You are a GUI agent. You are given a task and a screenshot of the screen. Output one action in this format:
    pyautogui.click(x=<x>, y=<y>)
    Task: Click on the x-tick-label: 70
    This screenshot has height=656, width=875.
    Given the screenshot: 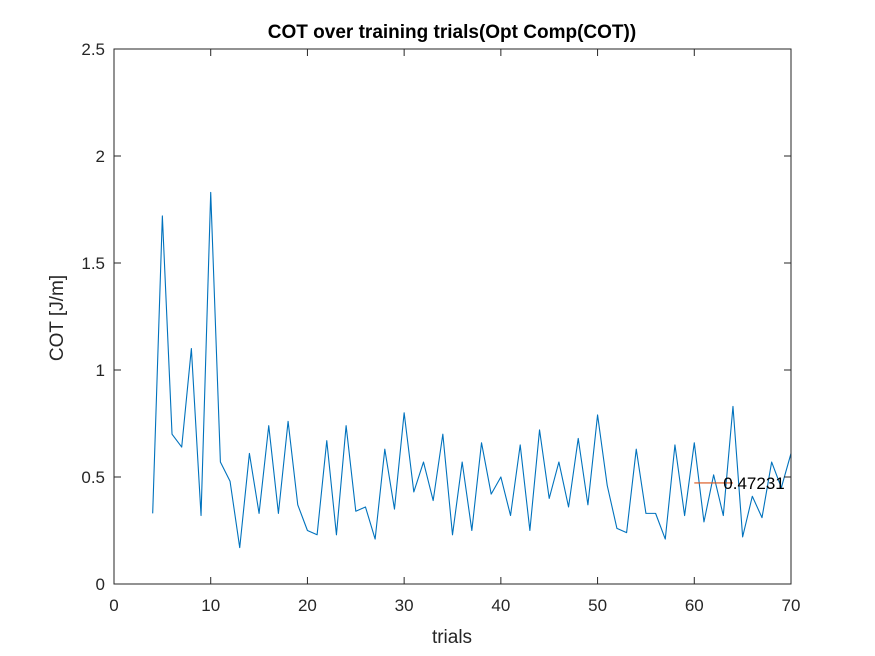 What is the action you would take?
    pyautogui.click(x=791, y=605)
    